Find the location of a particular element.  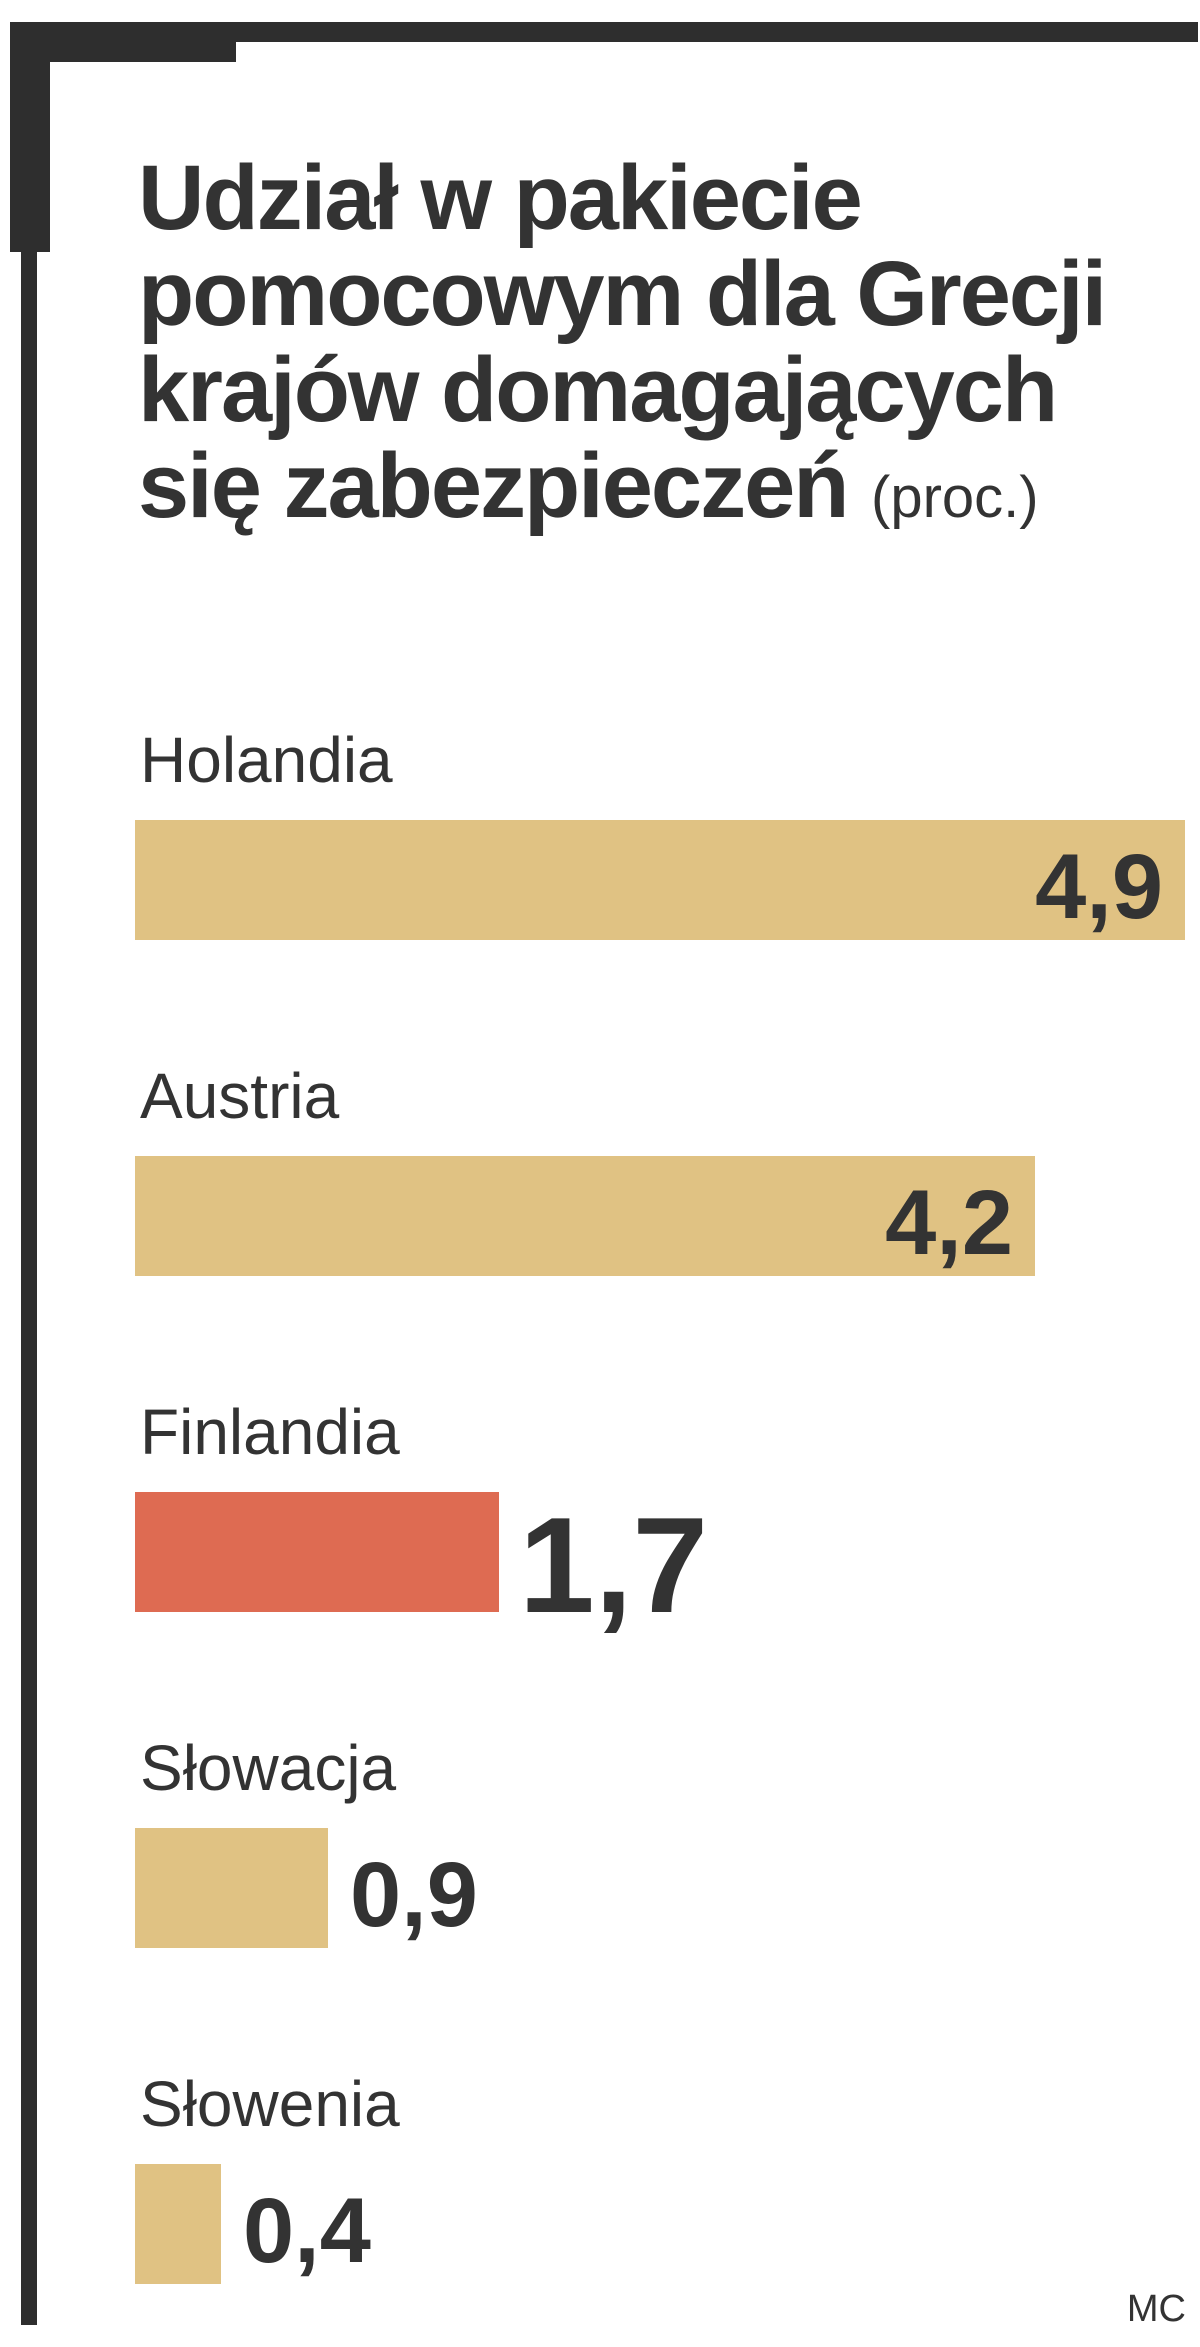

bar-s-owacja is located at coordinates (231, 1888).